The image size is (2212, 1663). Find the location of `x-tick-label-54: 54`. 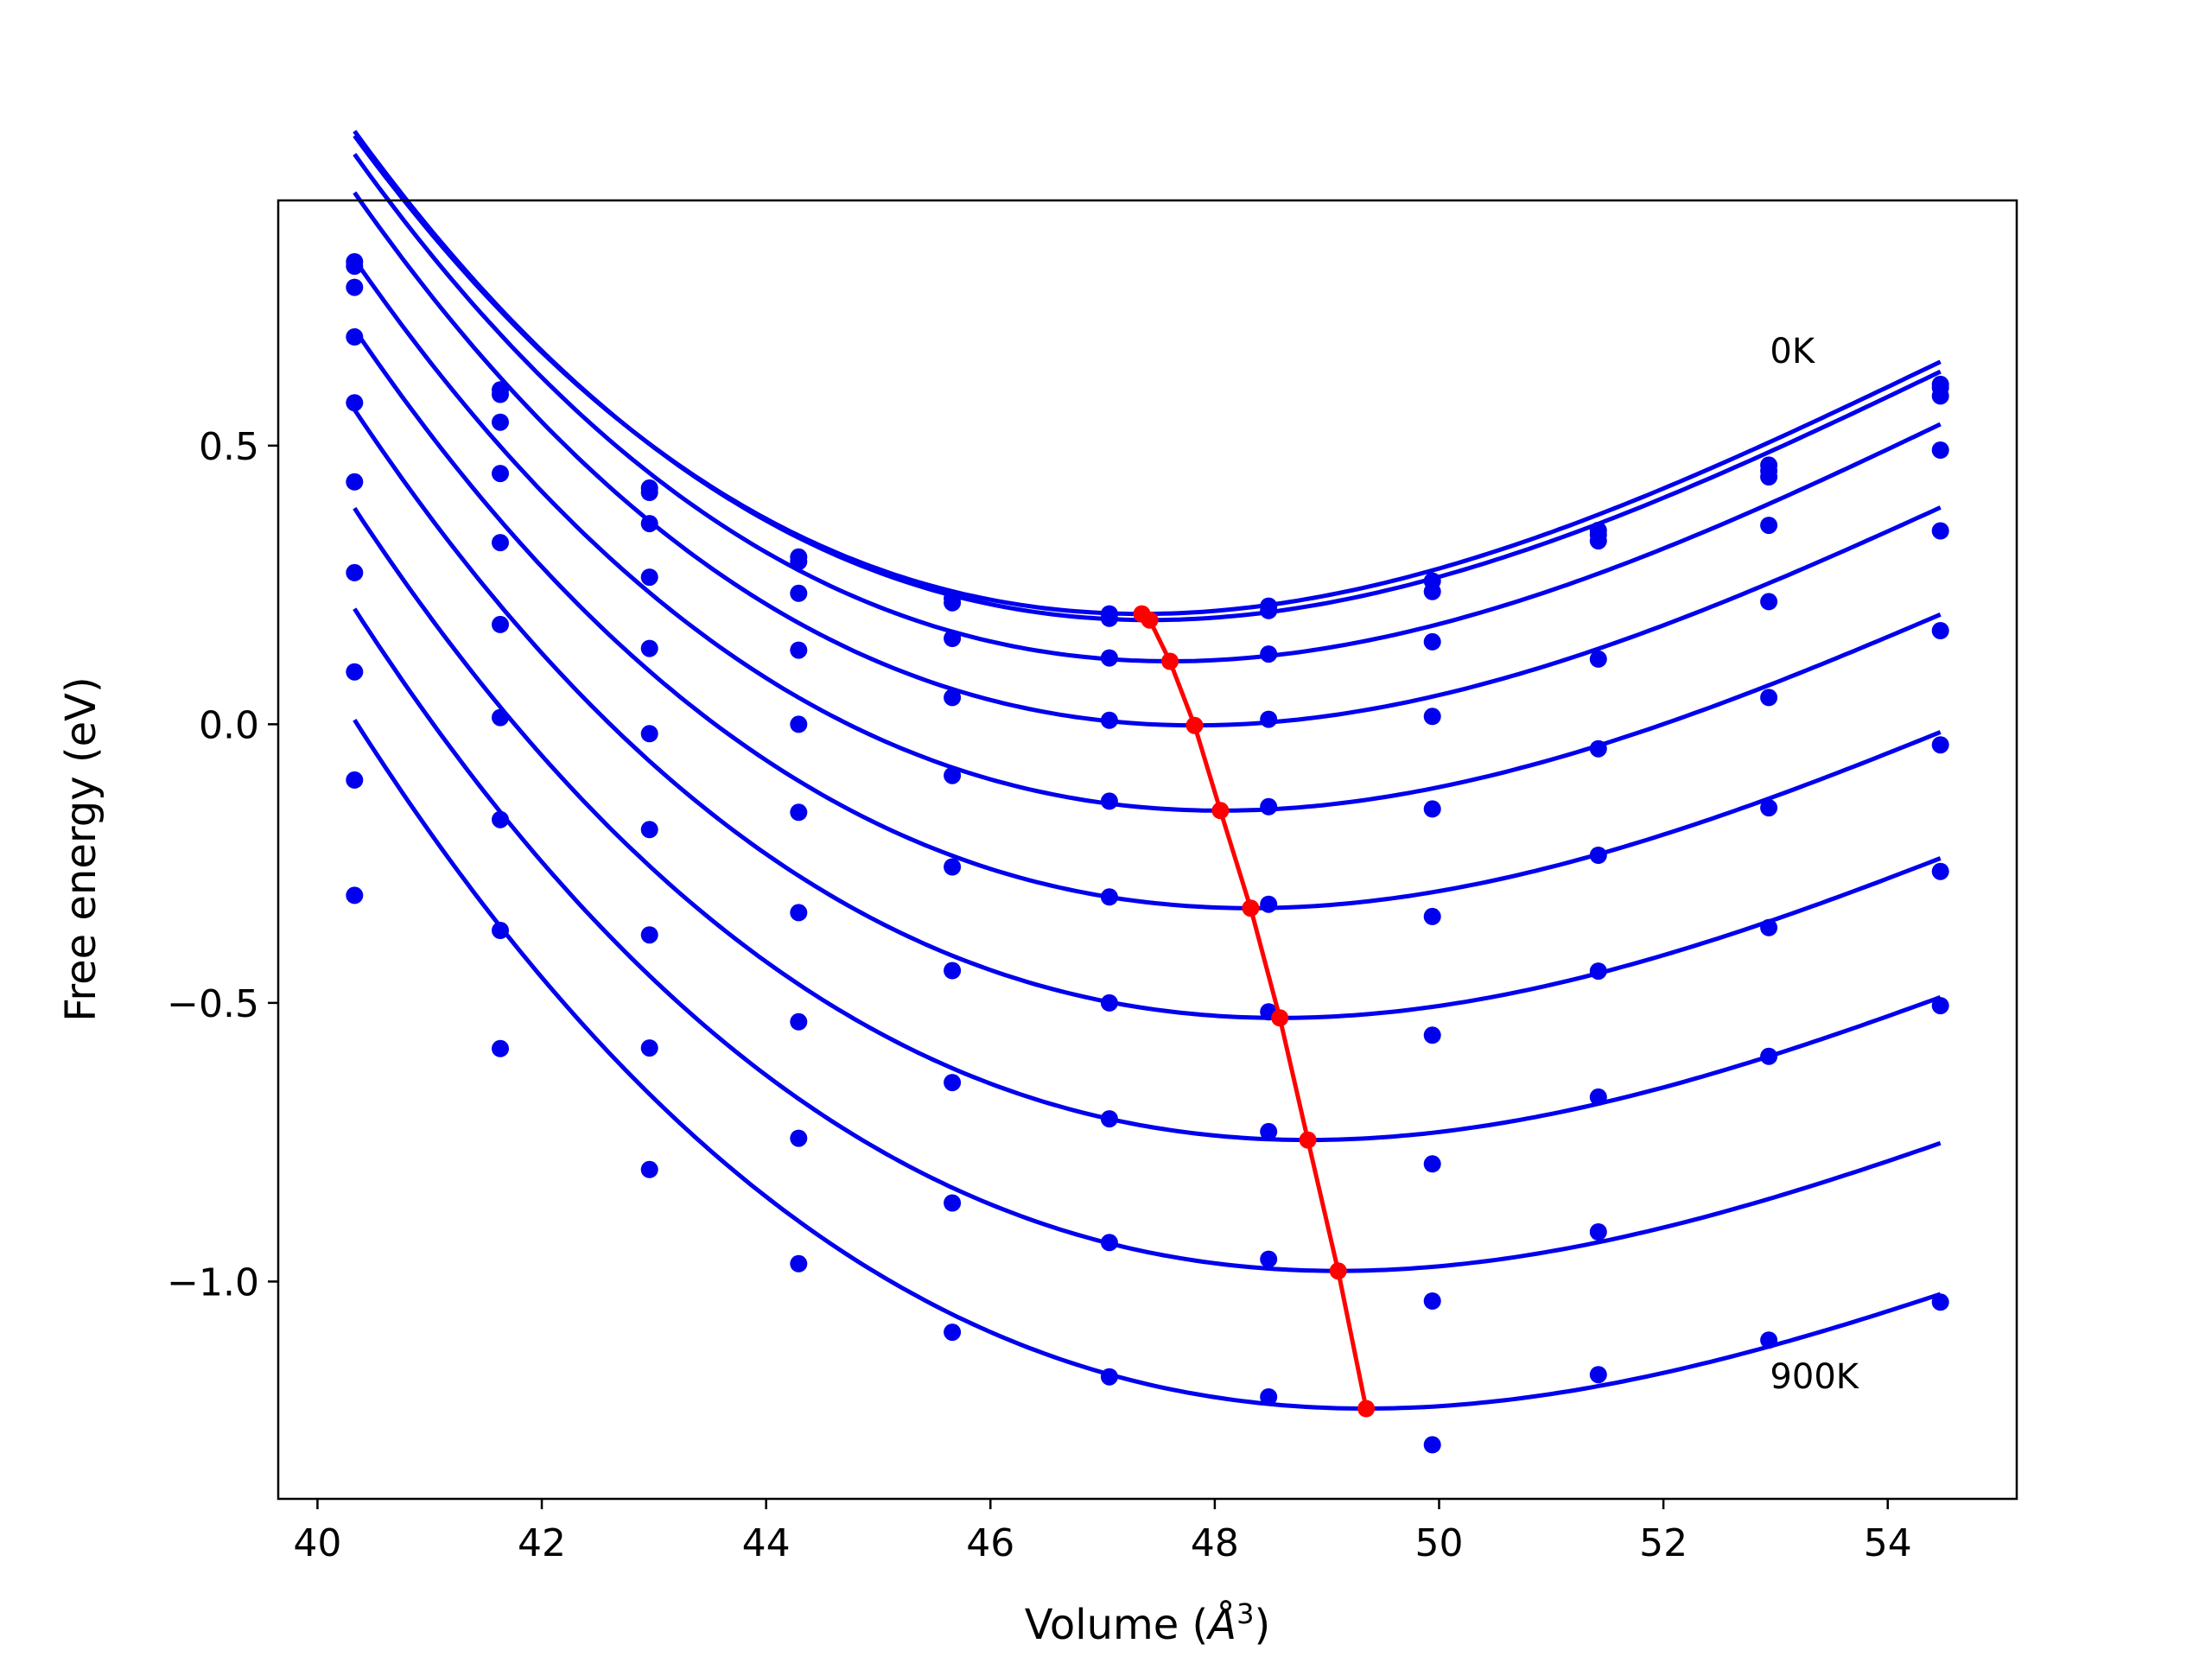

x-tick-label-54: 54 is located at coordinates (1888, 1543).